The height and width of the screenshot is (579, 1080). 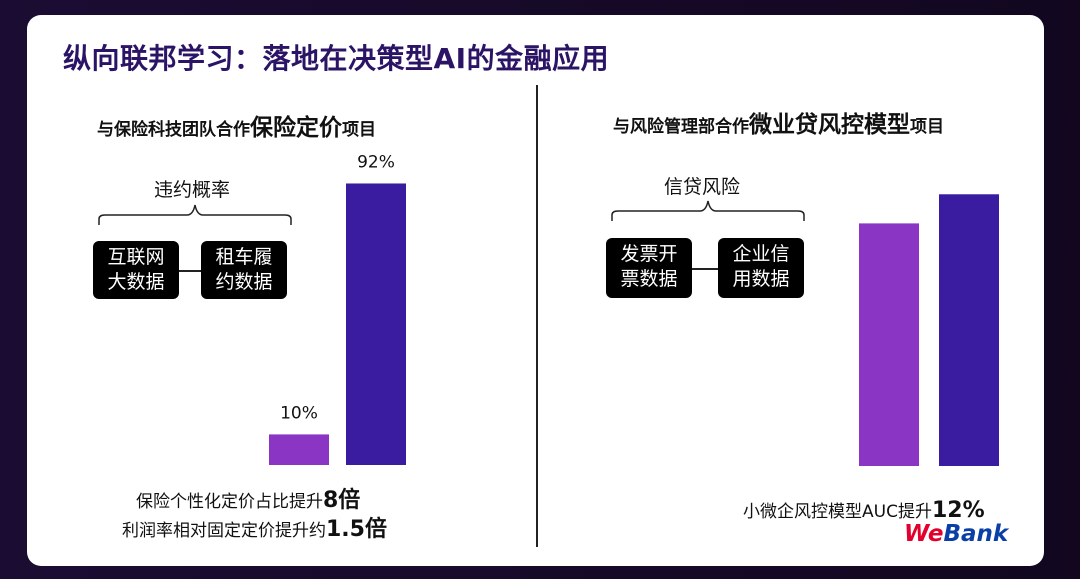 I want to click on left-heading: 与保险科技团队合作保险定价项目, so click(x=236, y=125).